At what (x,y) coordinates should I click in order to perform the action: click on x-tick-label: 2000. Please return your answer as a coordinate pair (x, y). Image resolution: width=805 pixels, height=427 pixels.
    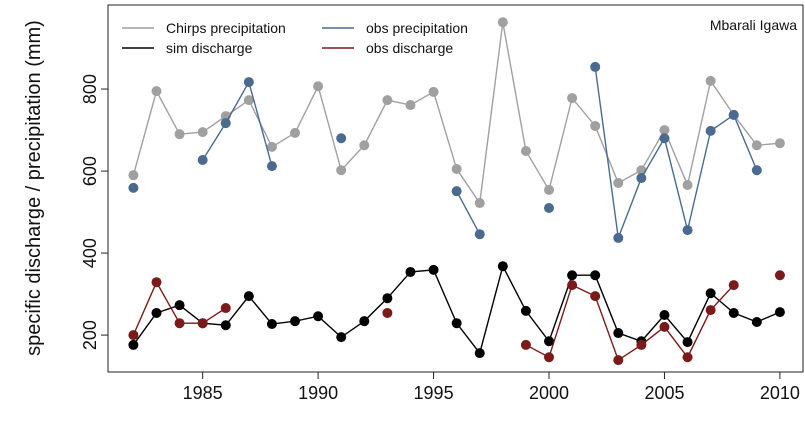
    Looking at the image, I should click on (549, 393).